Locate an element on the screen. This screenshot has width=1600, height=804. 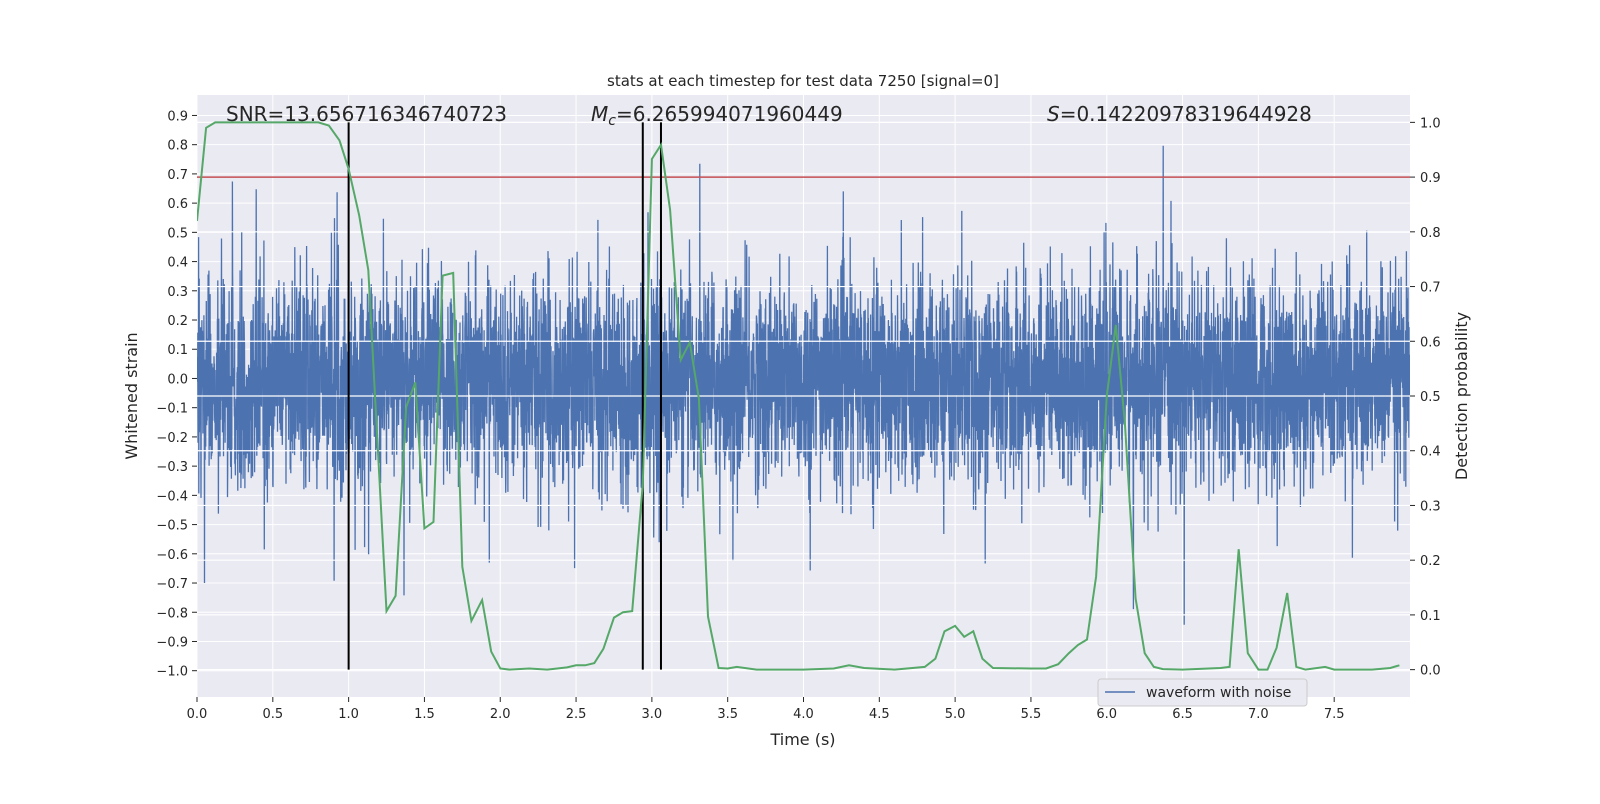
mc-symbol: M is located at coordinates (599, 114).